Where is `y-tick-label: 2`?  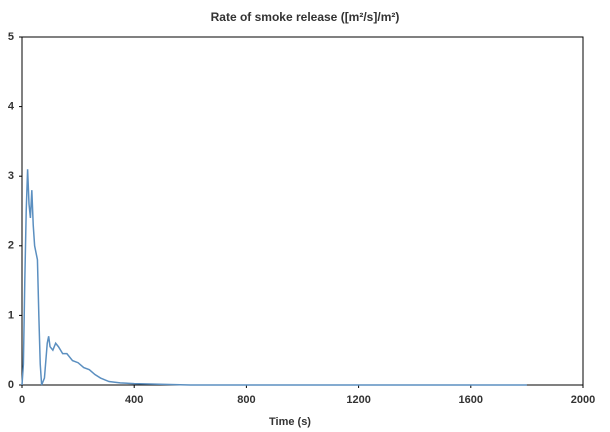
y-tick-label: 2 is located at coordinates (11, 246).